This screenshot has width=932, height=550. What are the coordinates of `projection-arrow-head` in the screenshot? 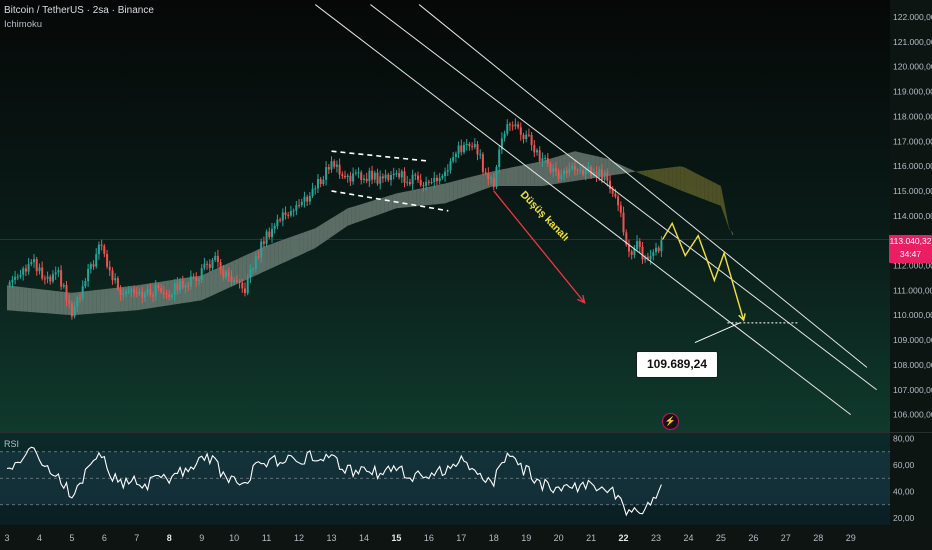 It's located at (742, 317).